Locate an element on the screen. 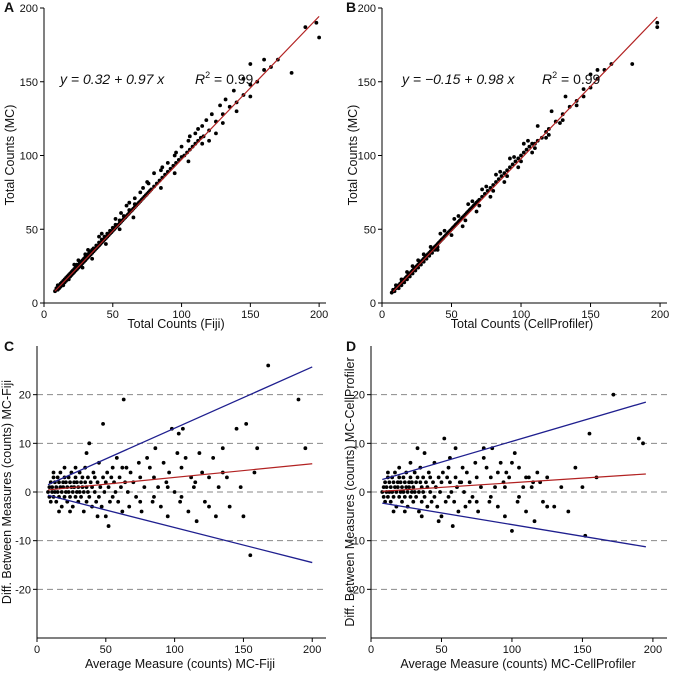  y-tick-label: -20 is located at coordinates (357, 590).